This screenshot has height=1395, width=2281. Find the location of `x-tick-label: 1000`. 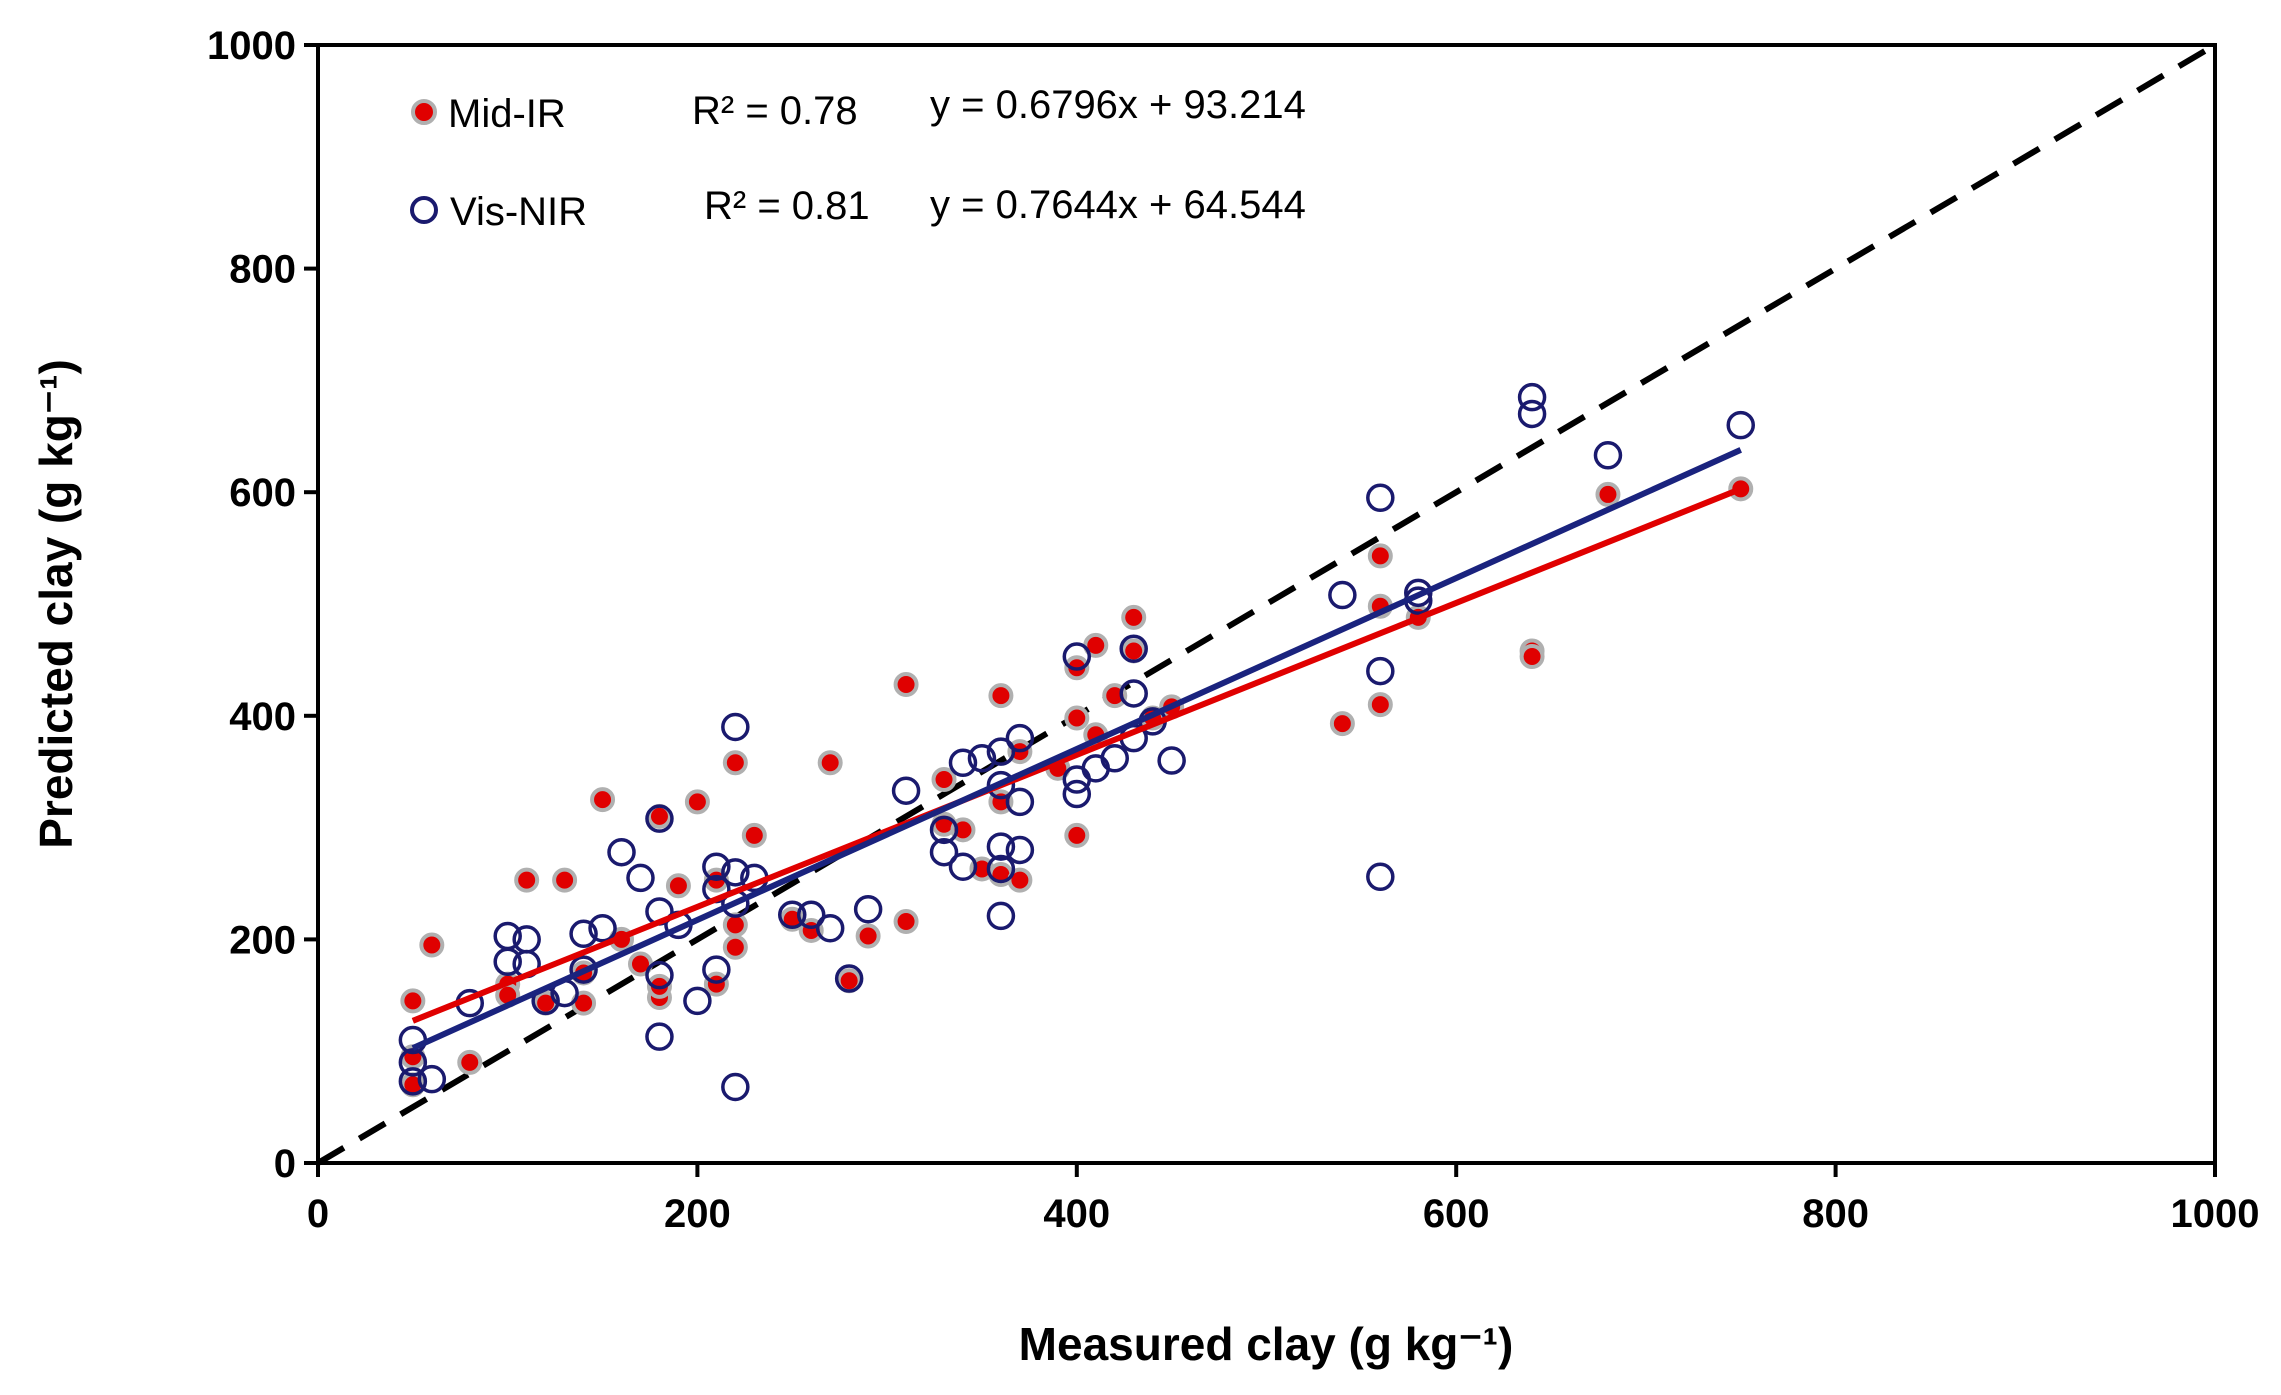

x-tick-label: 1000 is located at coordinates (2215, 1214).